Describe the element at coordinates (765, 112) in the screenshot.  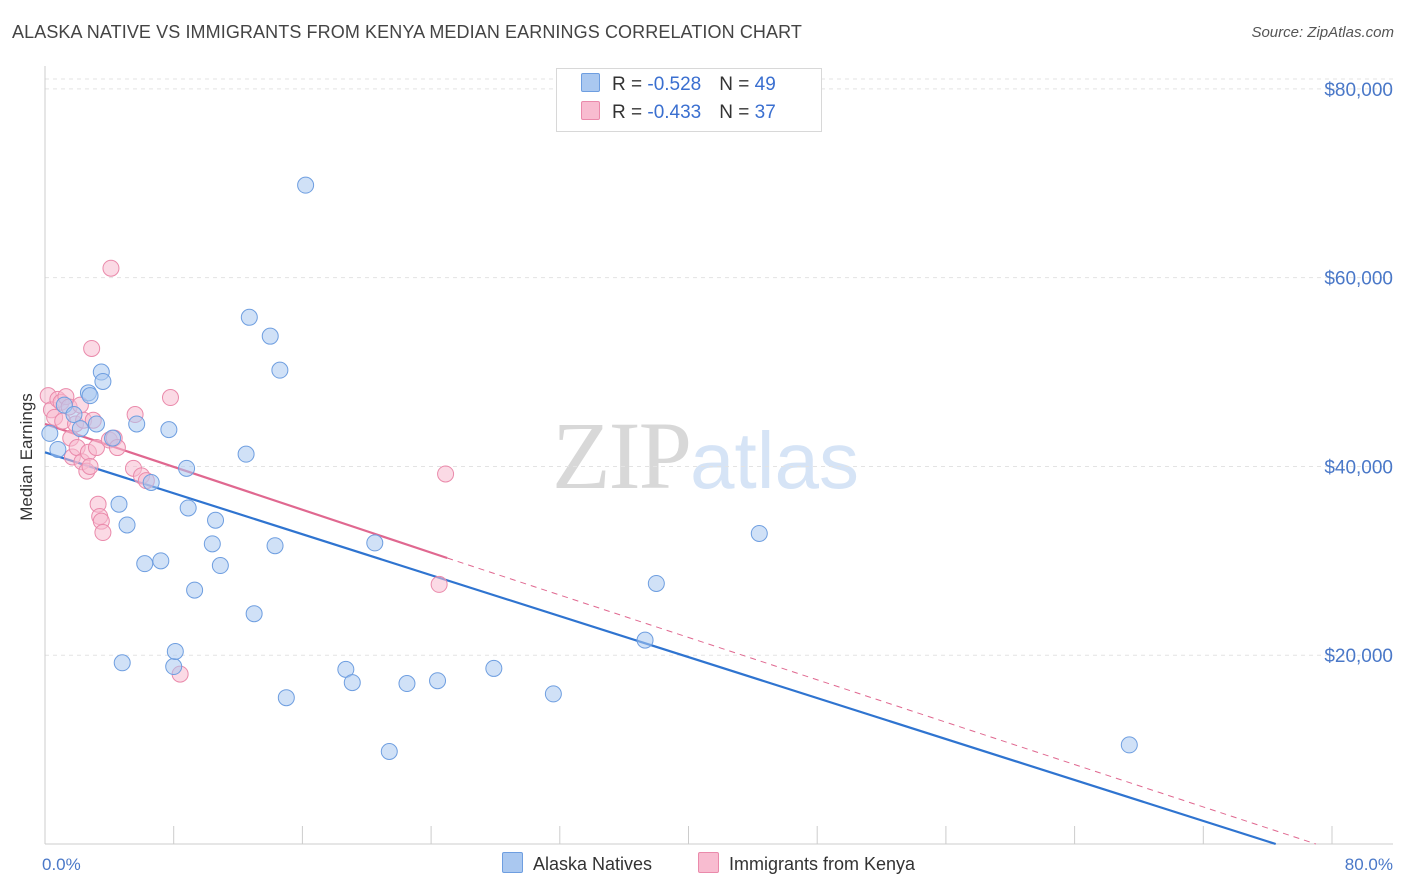
I see `n-value: 37` at that location.